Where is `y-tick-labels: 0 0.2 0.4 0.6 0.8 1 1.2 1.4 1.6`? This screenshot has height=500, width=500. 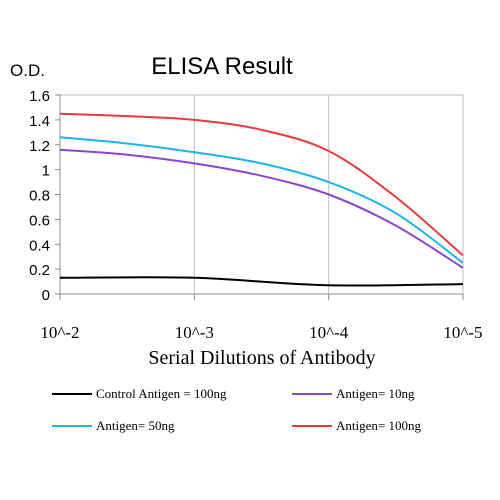
y-tick-labels: 0 0.2 0.4 0.6 0.8 1 1.2 1.4 1.6 is located at coordinates (44, 196).